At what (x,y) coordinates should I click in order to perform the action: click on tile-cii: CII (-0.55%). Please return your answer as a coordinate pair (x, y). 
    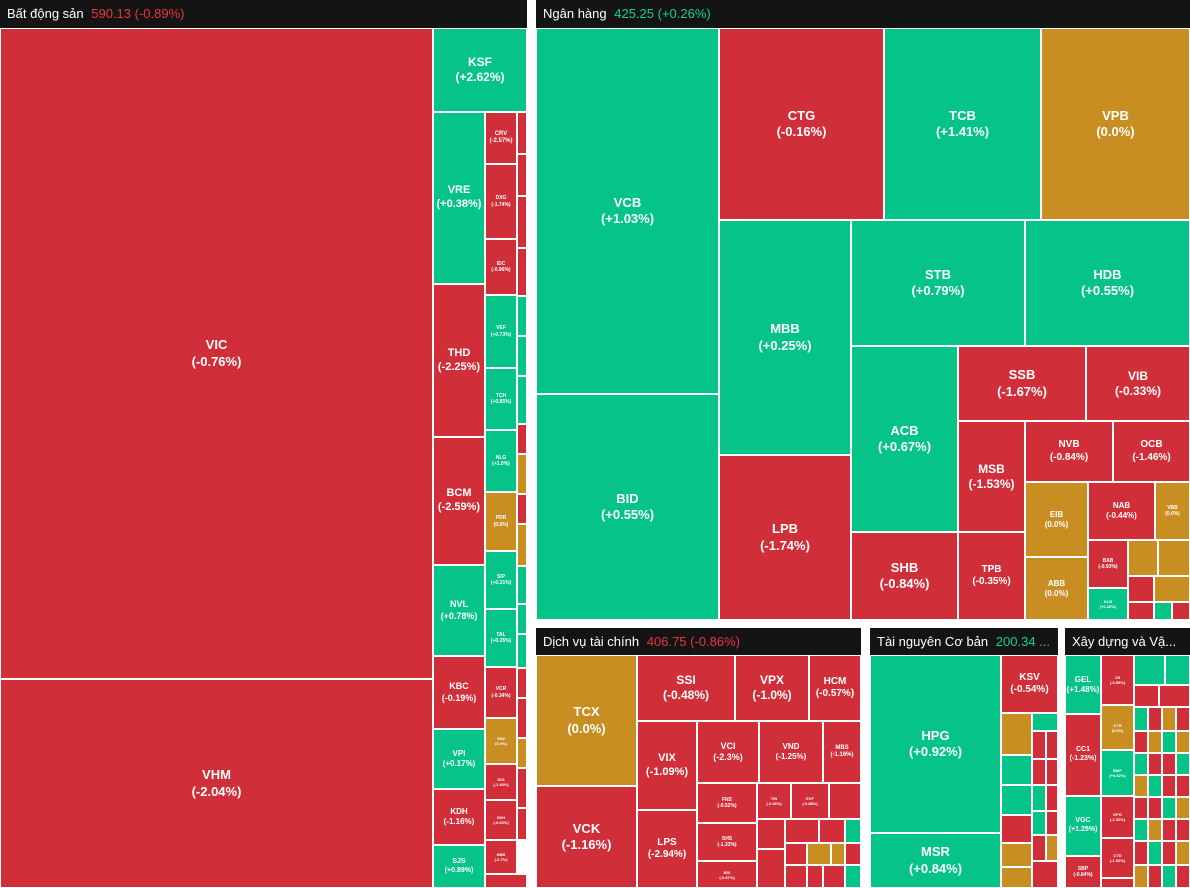
    Looking at the image, I should click on (1117, 680).